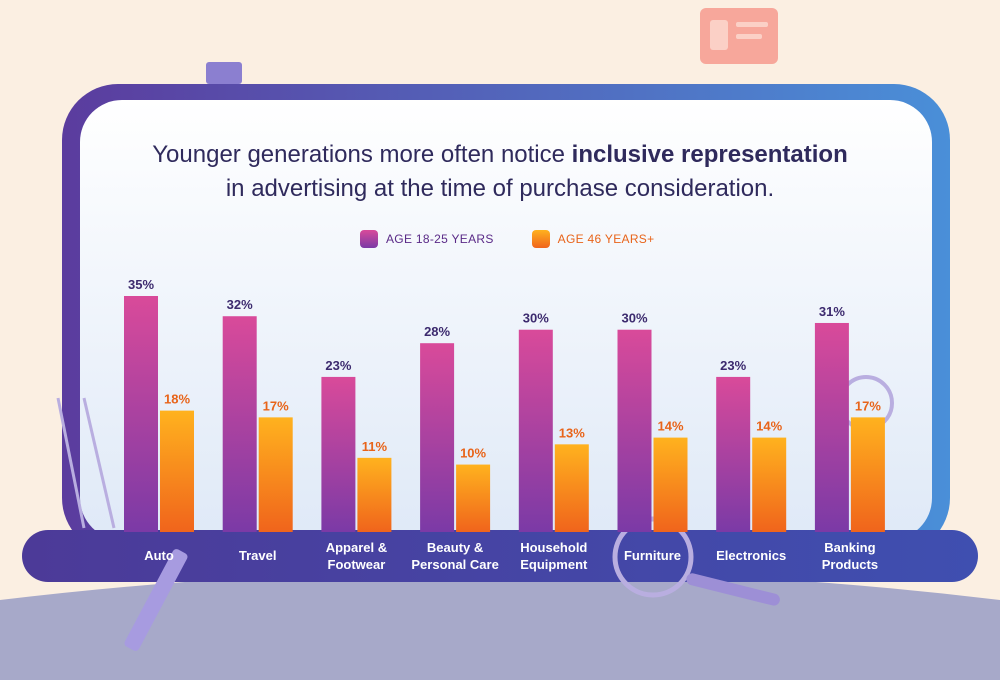 This screenshot has width=1000, height=680. I want to click on legend-swatch-old, so click(540, 239).